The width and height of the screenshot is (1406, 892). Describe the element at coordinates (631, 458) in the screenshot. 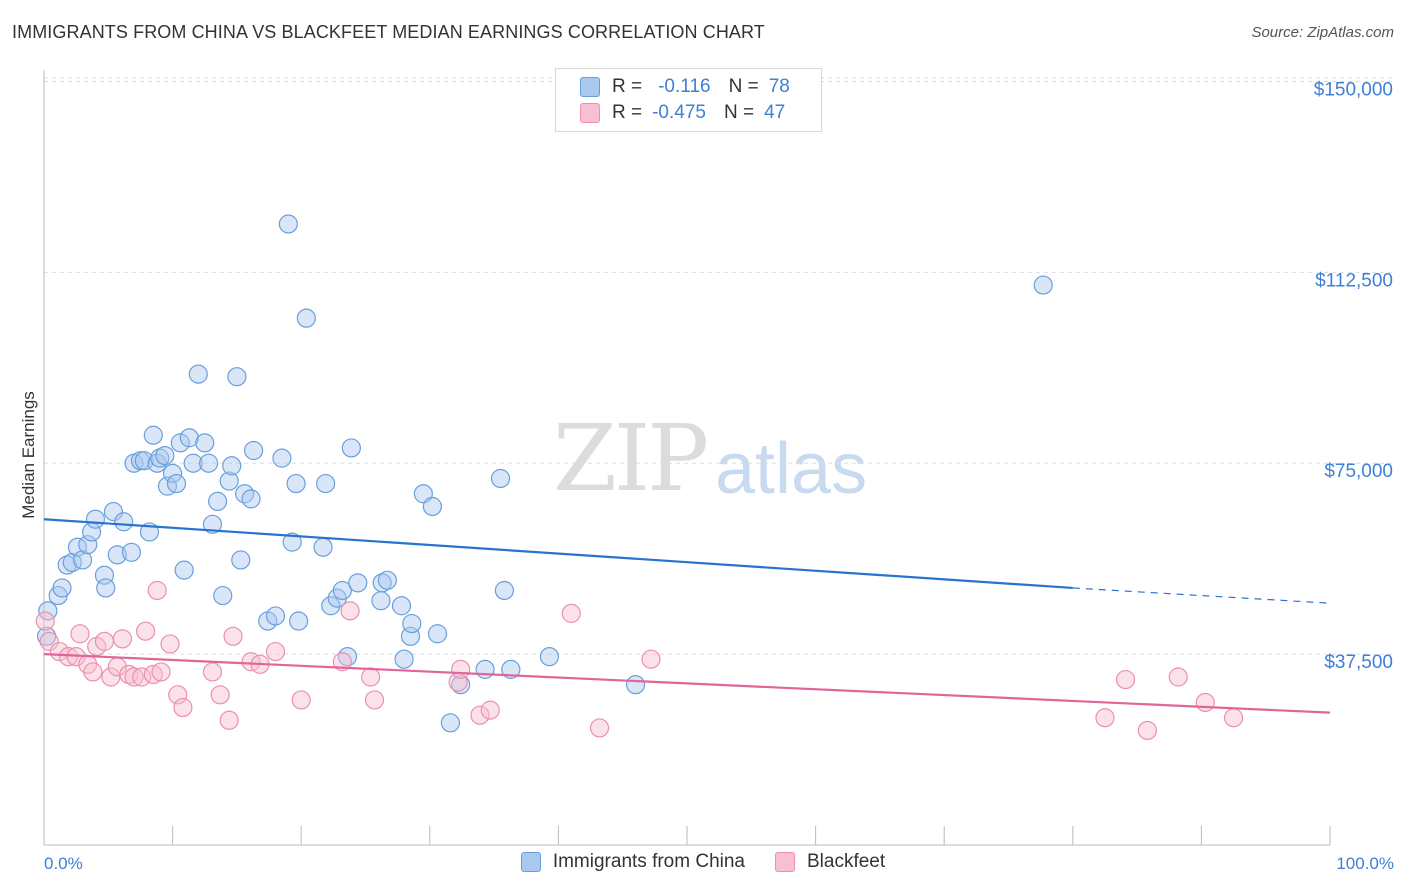

I see `watermark-zip: ZIP` at that location.